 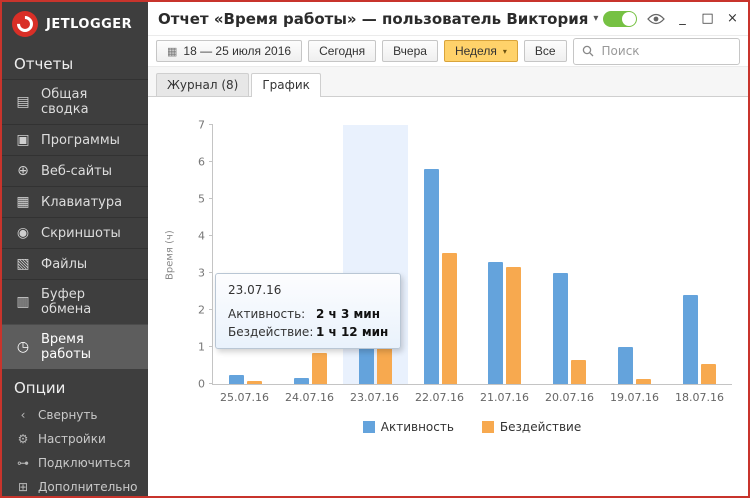 What do you see at coordinates (72, 439) in the screenshot?
I see `sidebar-item-label: Настройки` at bounding box center [72, 439].